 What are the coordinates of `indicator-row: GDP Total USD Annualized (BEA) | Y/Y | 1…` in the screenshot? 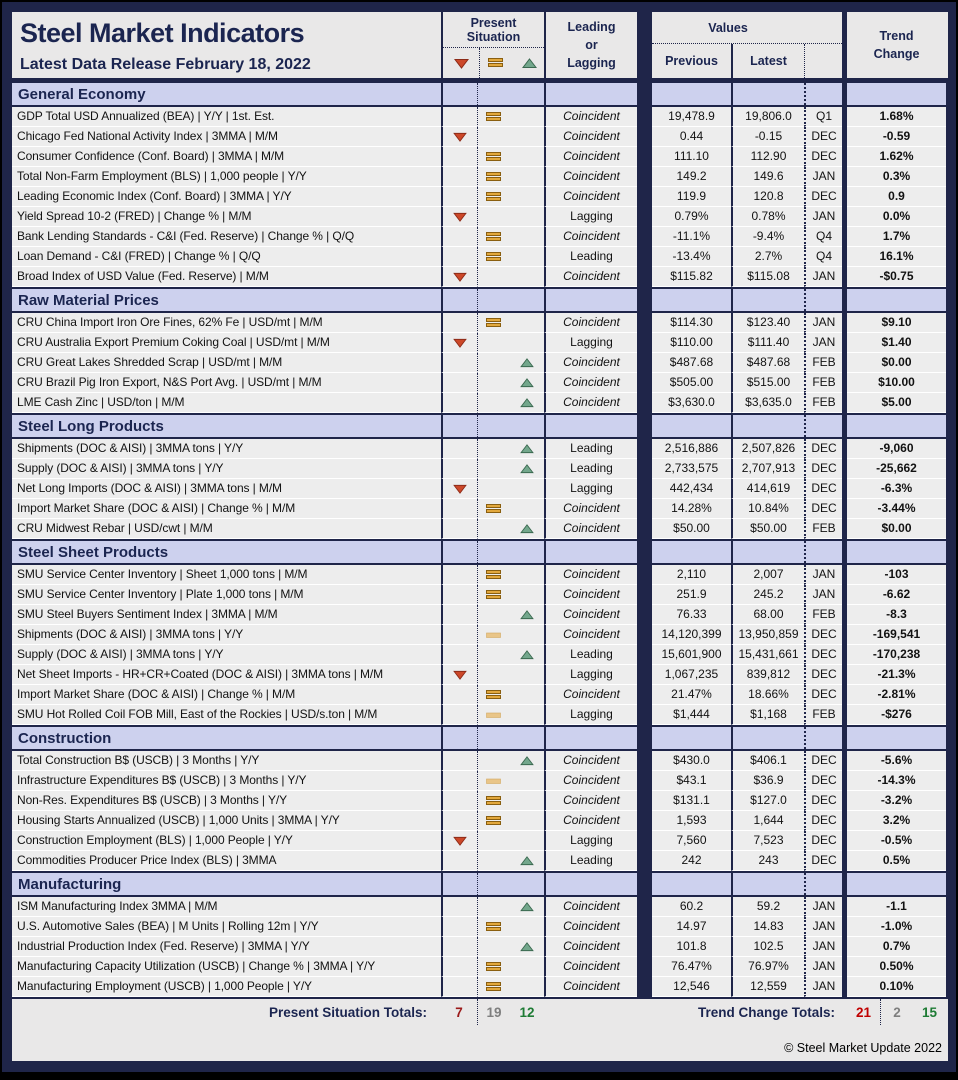 It's located at (480, 117).